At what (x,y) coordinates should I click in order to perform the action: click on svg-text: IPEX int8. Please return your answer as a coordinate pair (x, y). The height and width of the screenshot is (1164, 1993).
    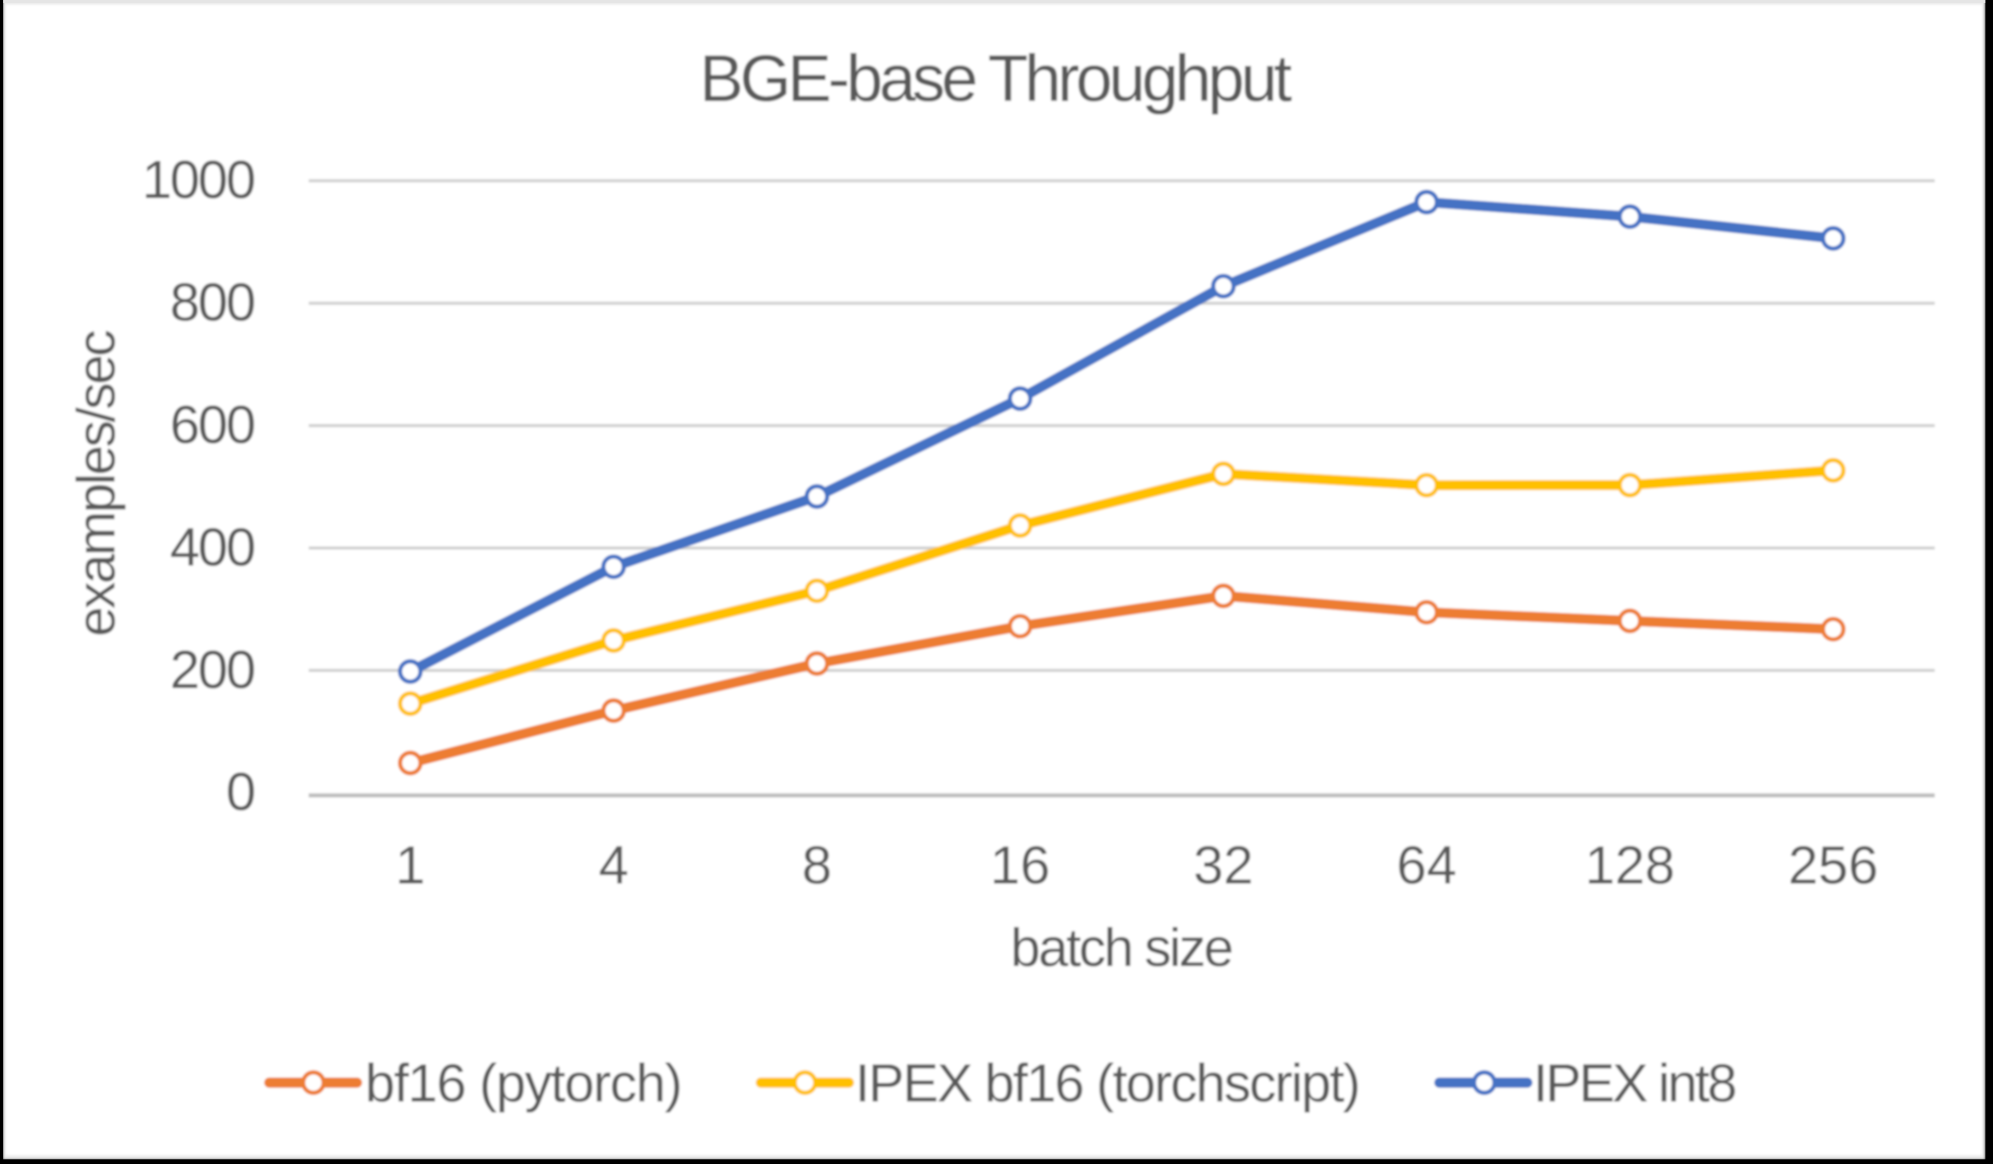
    Looking at the image, I should click on (1634, 1084).